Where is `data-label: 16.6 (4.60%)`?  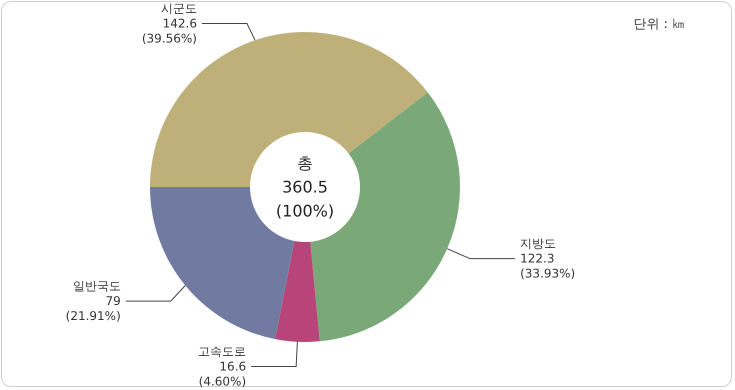
data-label: 16.6 (4.60%) is located at coordinates (222, 374).